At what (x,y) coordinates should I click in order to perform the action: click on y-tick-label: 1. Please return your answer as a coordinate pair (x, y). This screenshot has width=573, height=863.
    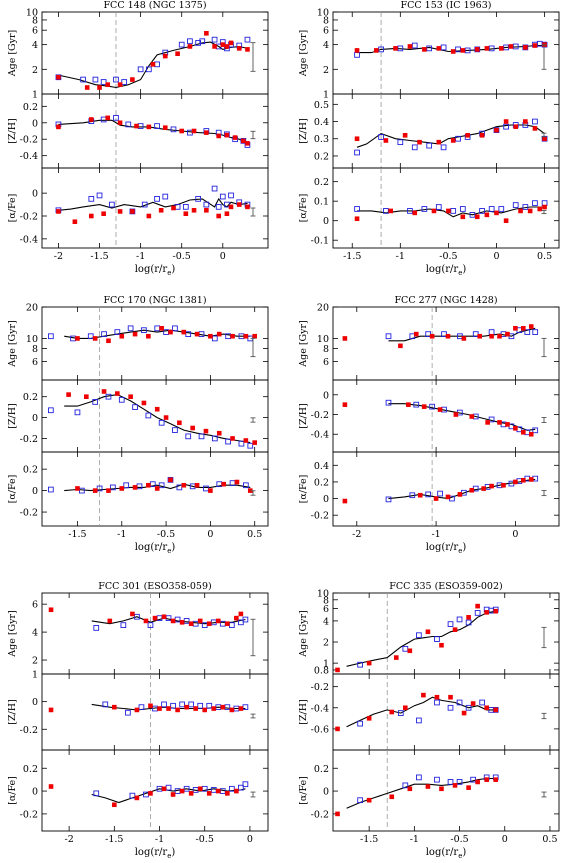
    Looking at the image, I should click on (326, 95).